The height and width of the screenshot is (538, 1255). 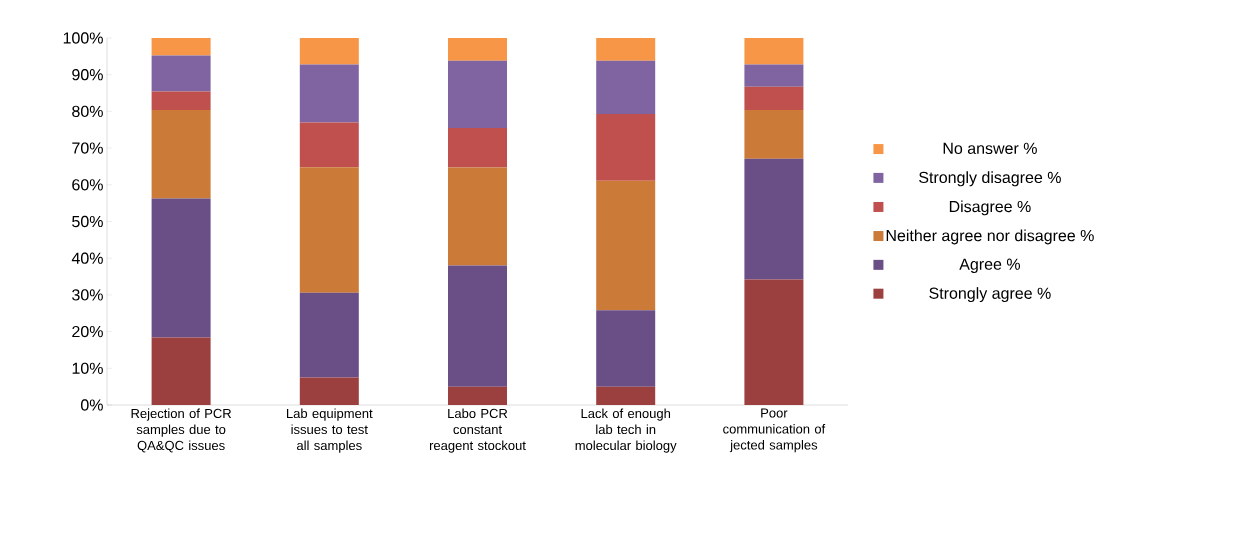 What do you see at coordinates (87, 185) in the screenshot?
I see `y-tick-label: 60%` at bounding box center [87, 185].